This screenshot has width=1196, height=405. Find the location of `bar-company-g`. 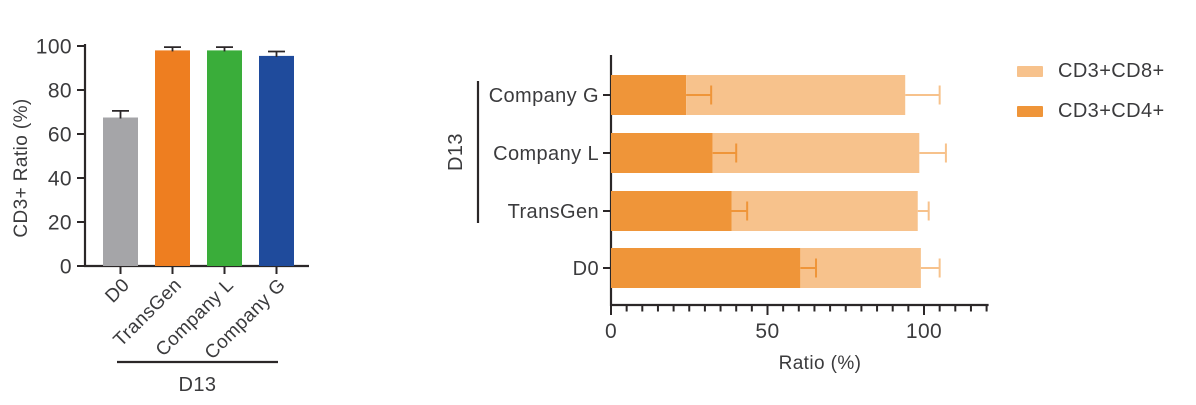

bar-company-g is located at coordinates (276, 161).